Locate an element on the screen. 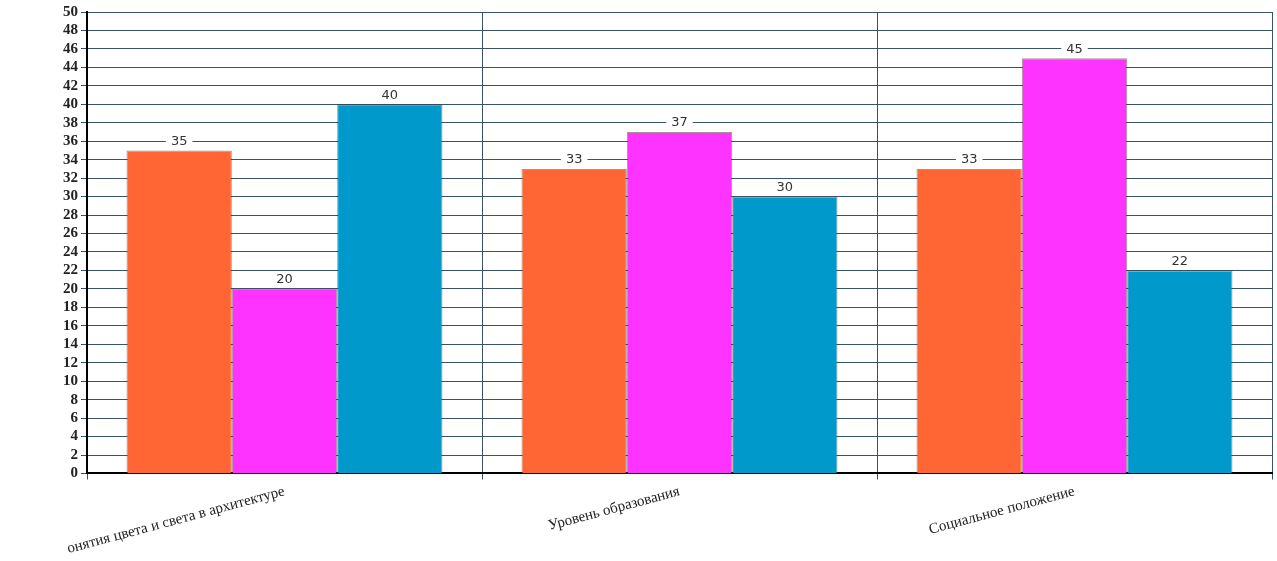 The width and height of the screenshot is (1277, 561). y-tick-label: 28 is located at coordinates (70, 213).